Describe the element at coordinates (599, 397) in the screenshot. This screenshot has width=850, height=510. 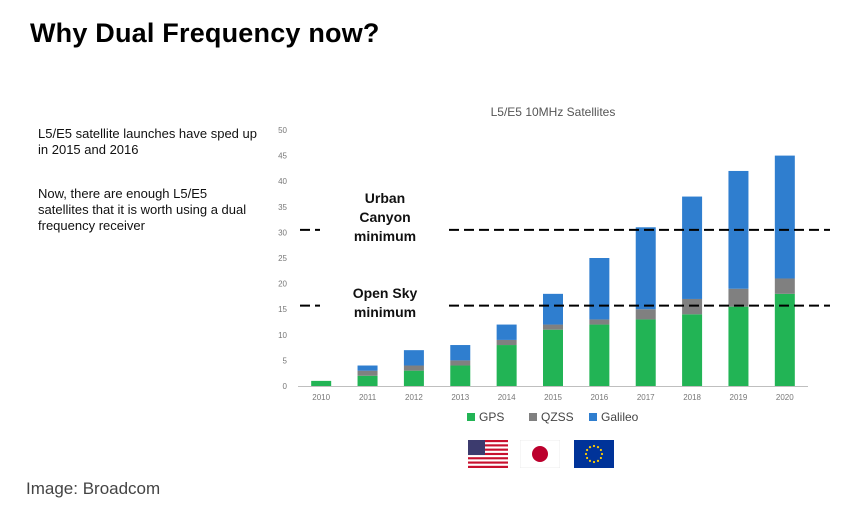
I see `x-tick-label: 2016` at that location.